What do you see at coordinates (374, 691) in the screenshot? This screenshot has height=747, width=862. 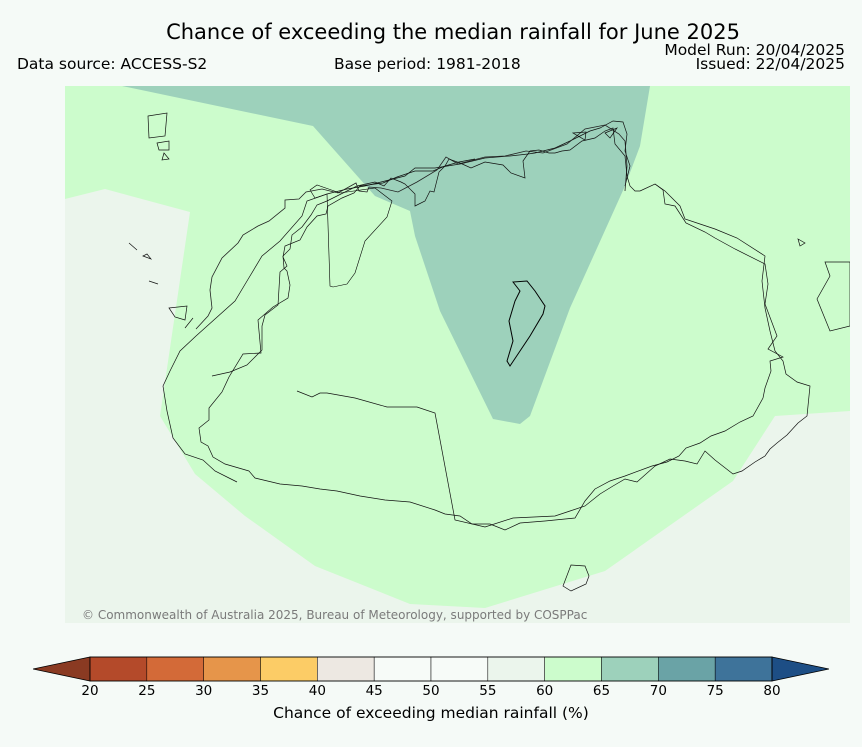 I see `colorbar-tick-label: 45` at bounding box center [374, 691].